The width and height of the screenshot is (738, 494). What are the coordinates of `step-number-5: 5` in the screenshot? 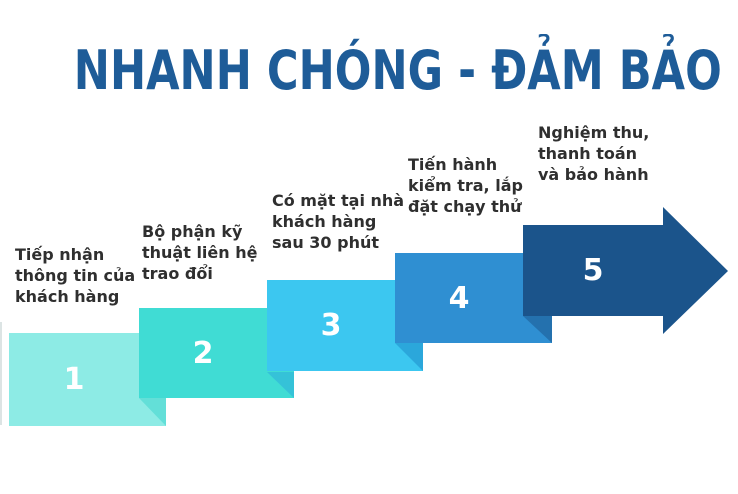 It's located at (593, 270).